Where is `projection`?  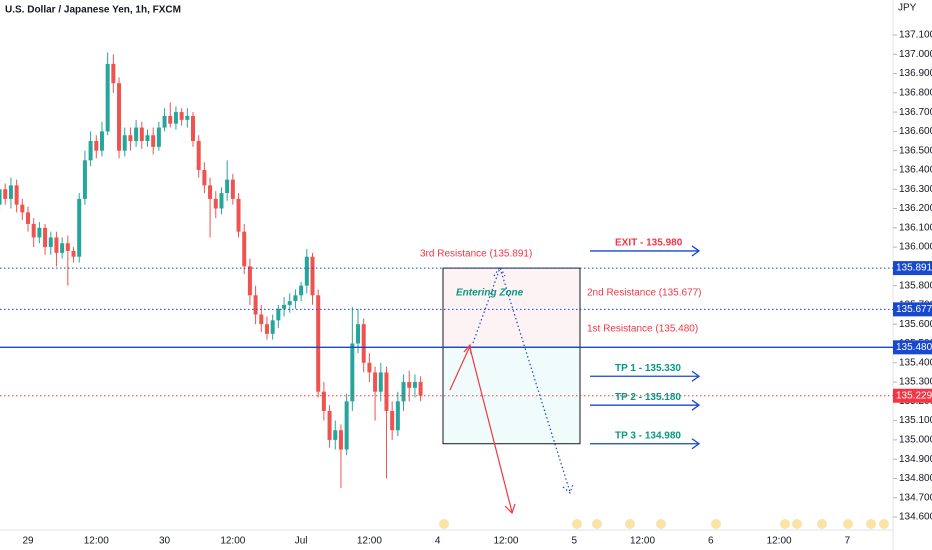
projection is located at coordinates (511, 390).